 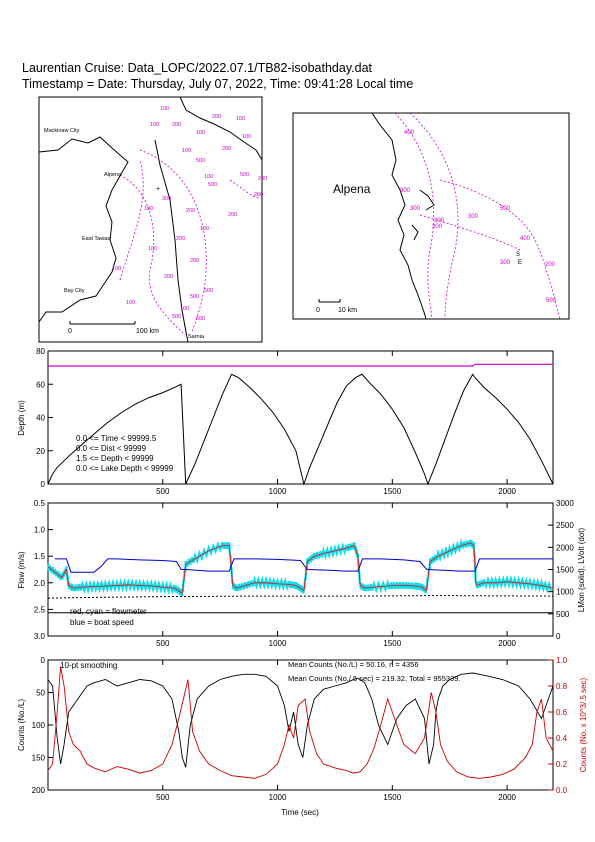 What do you see at coordinates (39, 758) in the screenshot?
I see `y-tick-label: 150` at bounding box center [39, 758].